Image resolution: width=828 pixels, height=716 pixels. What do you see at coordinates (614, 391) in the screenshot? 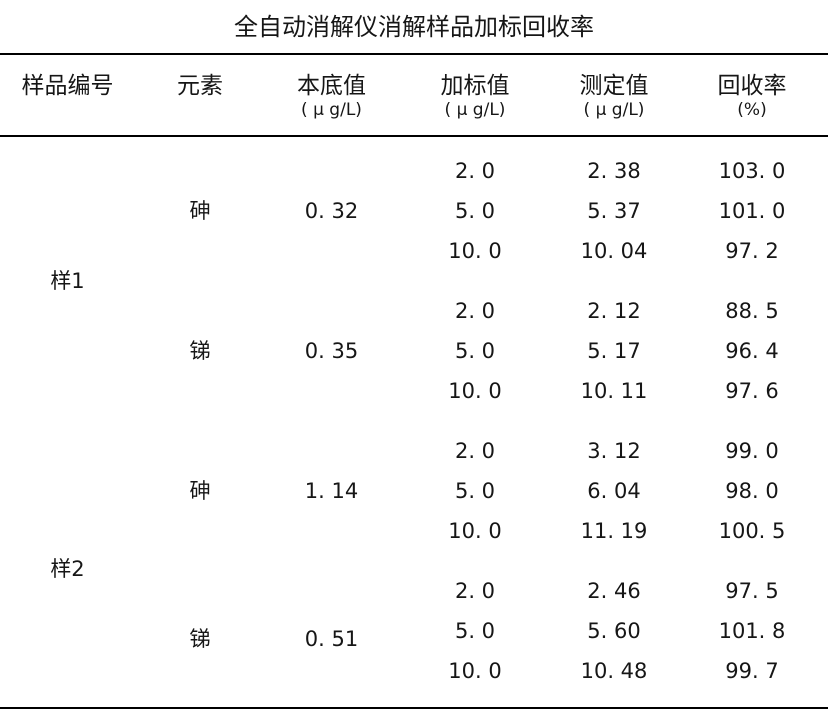
I see `measured-value-cell: 10. 11` at bounding box center [614, 391].